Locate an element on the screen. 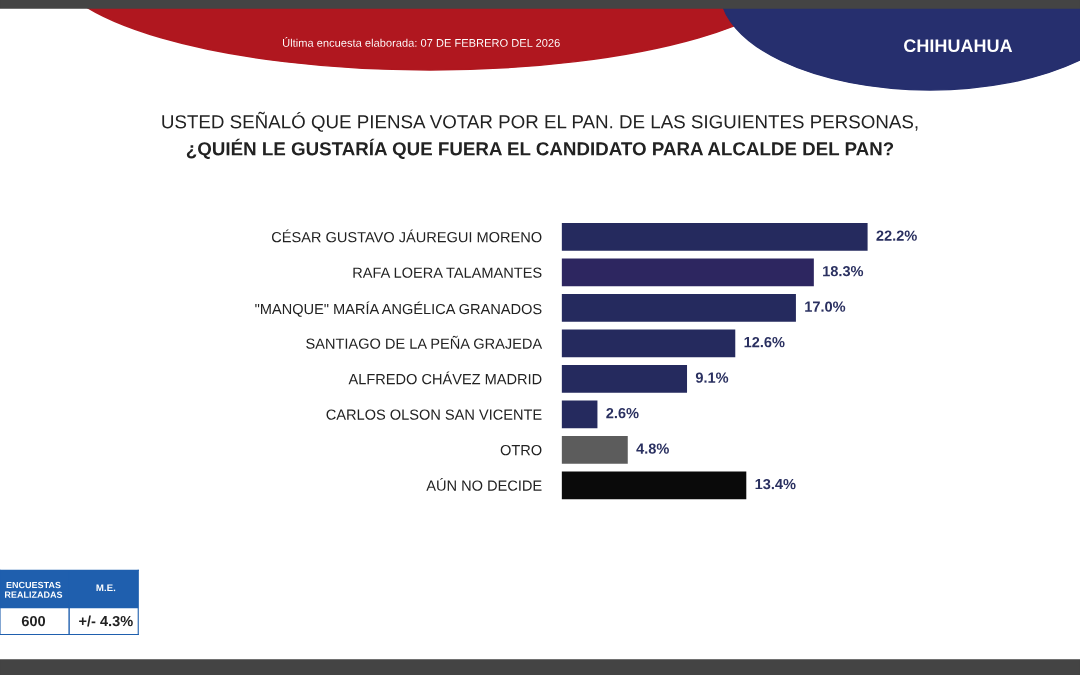 The image size is (1080, 675). y-tick-label: ALFREDO CHÁVEZ MADRID is located at coordinates (445, 378).